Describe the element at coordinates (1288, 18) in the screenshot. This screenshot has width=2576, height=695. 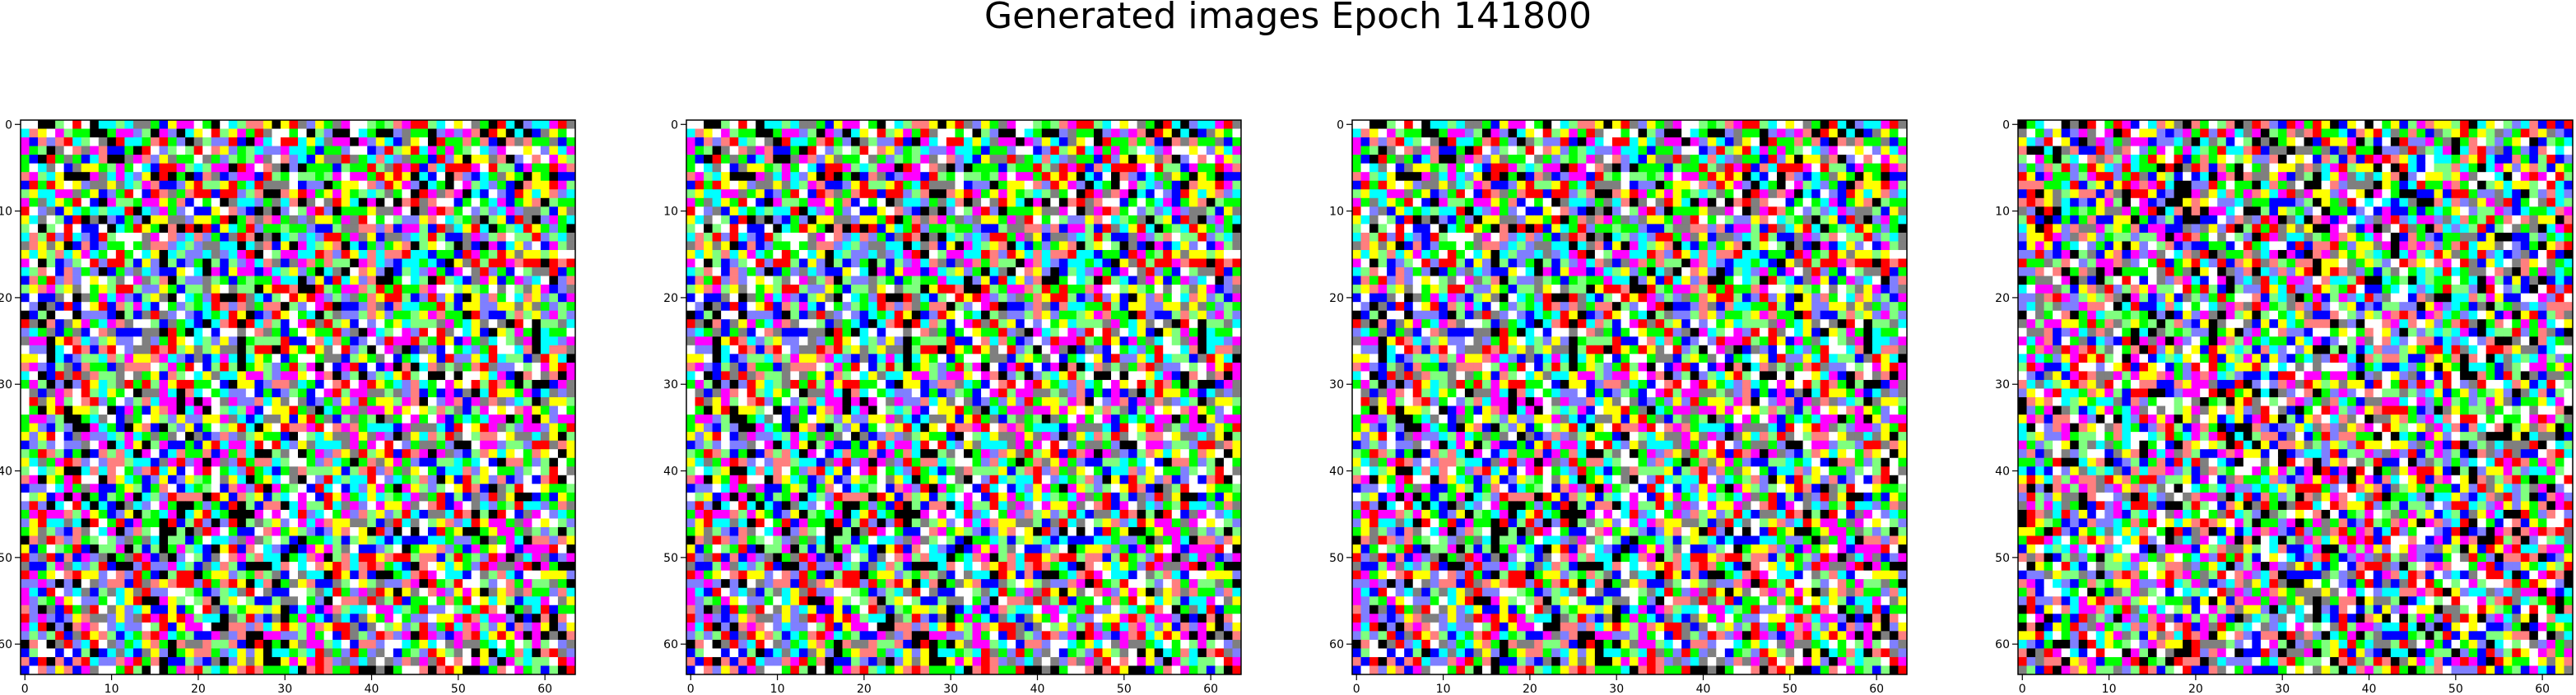
I see `figure-title: Generated images Epoch 141800` at that location.